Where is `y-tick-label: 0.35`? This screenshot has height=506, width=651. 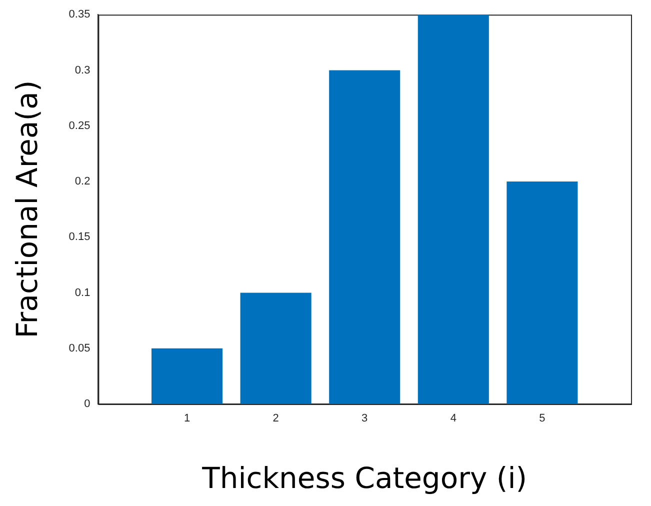
y-tick-label: 0.35 is located at coordinates (79, 14).